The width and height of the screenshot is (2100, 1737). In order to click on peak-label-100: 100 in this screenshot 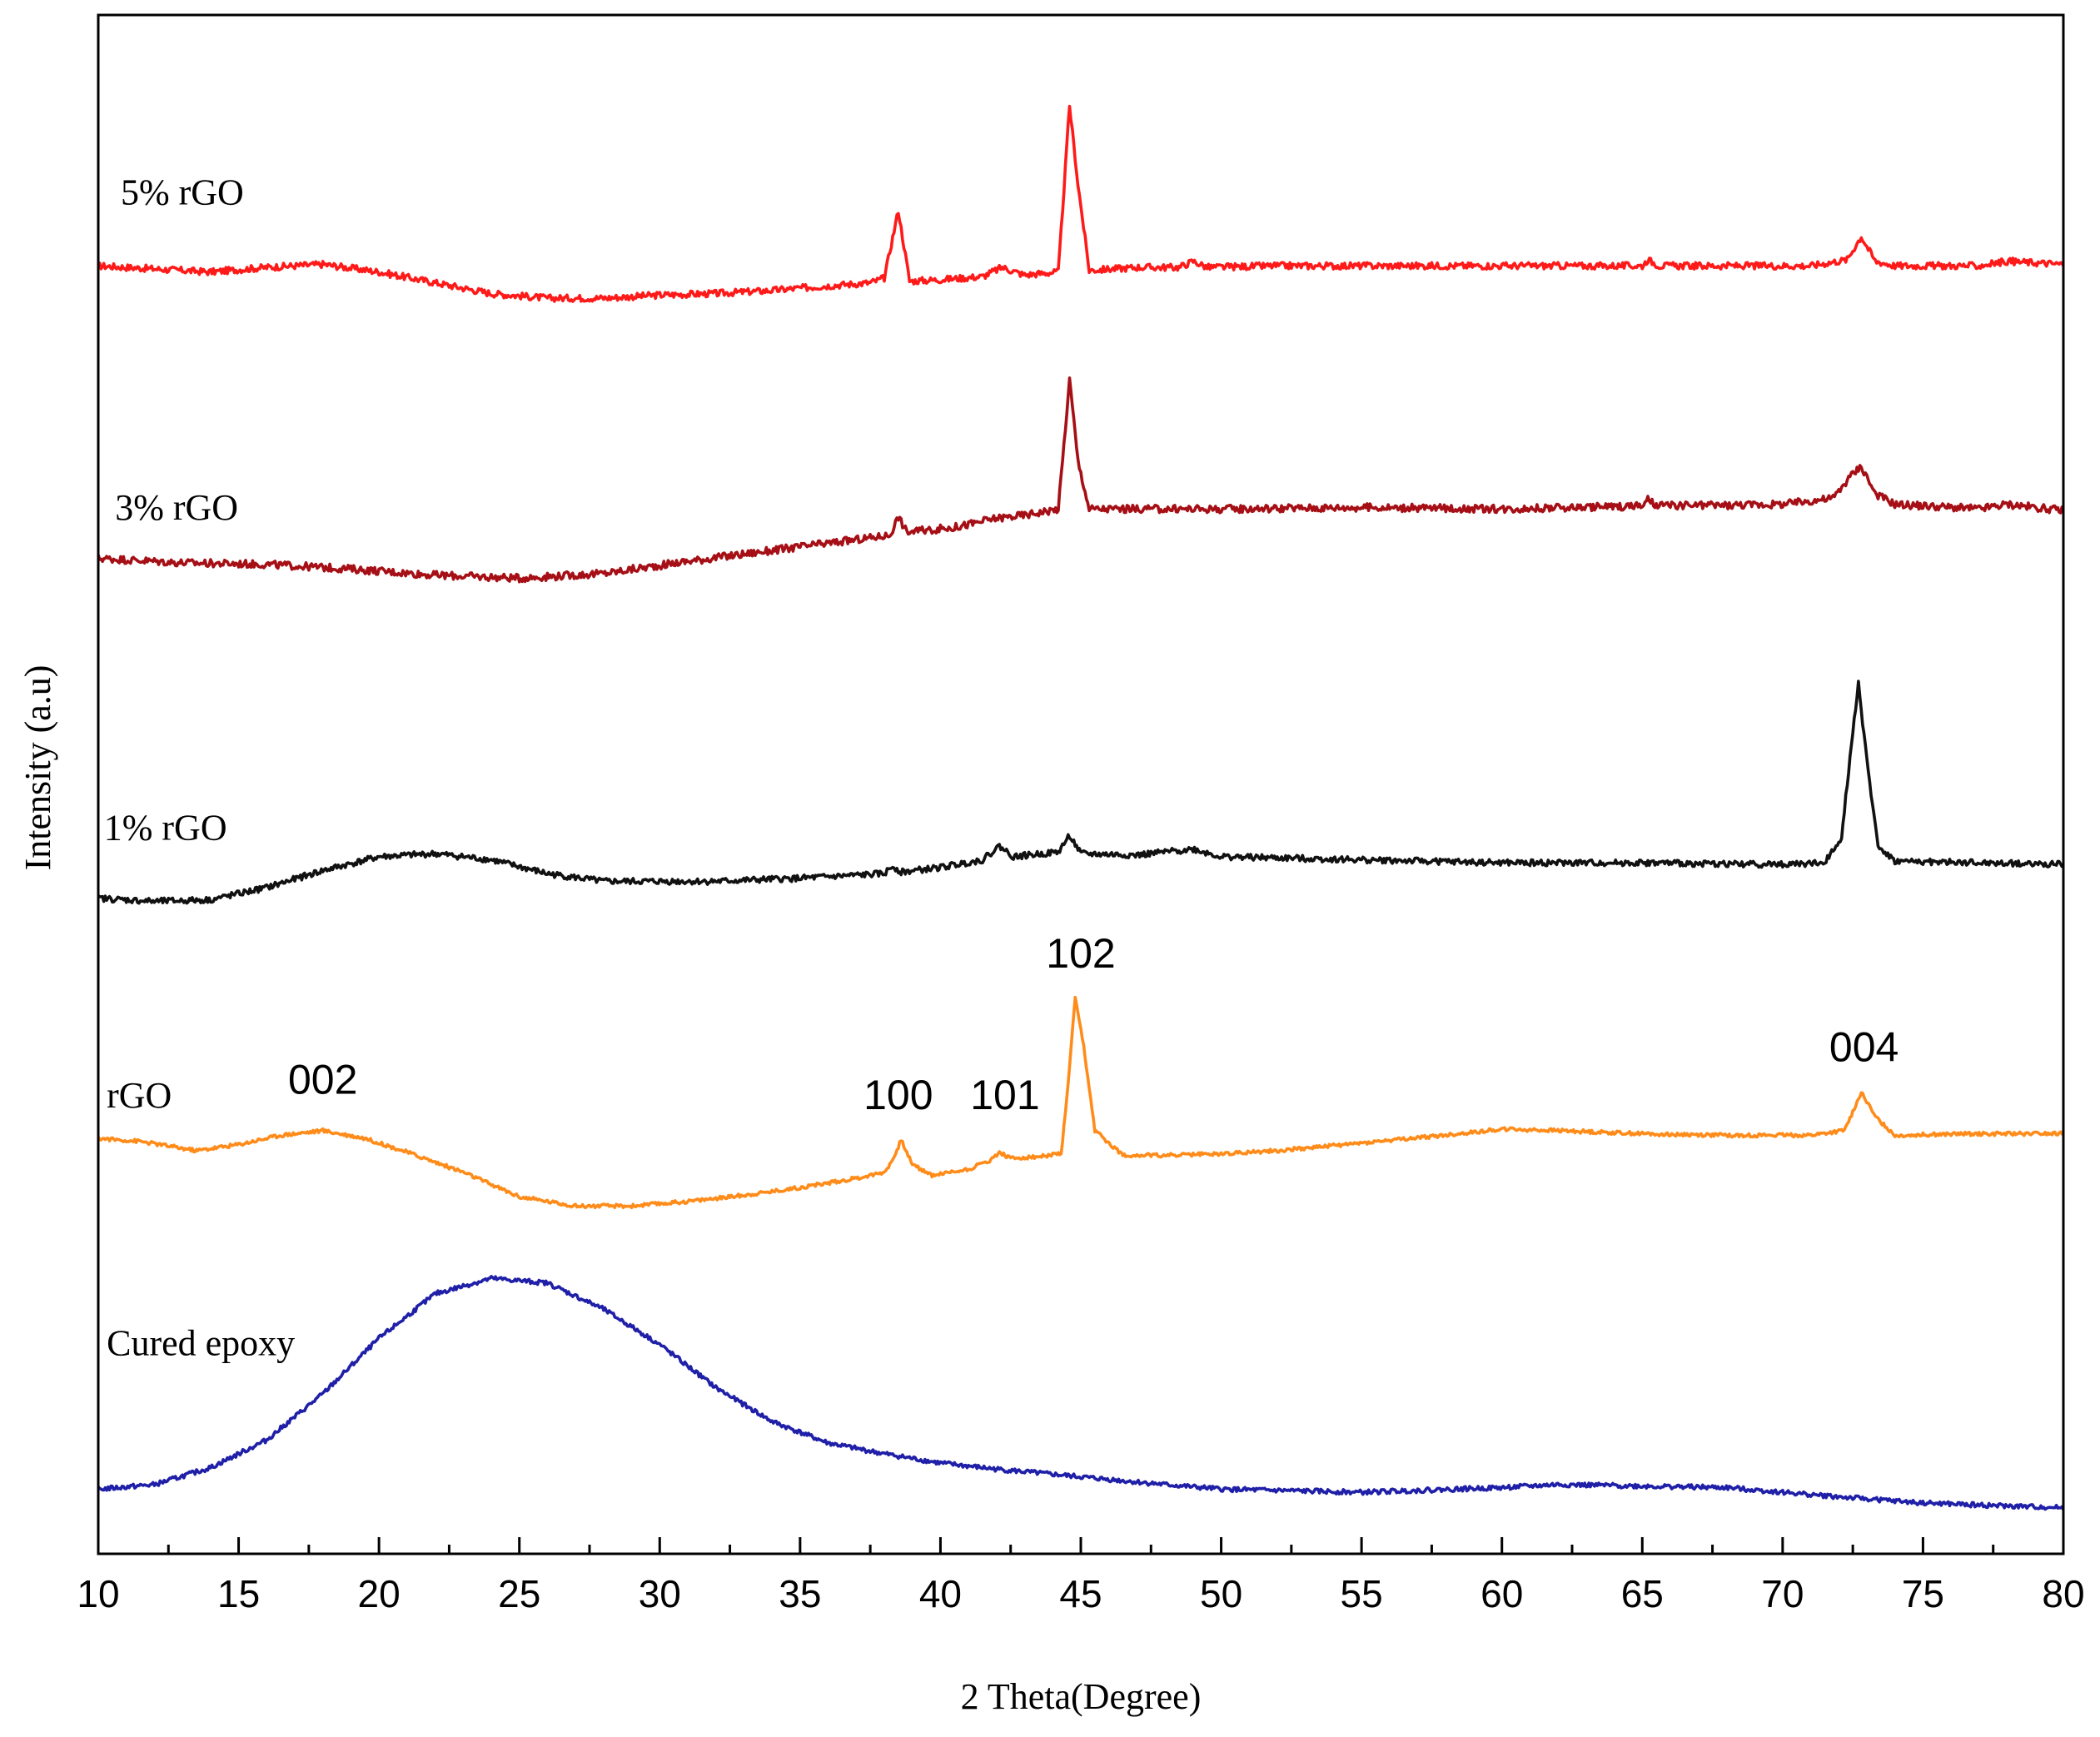, I will do `click(898, 1095)`.